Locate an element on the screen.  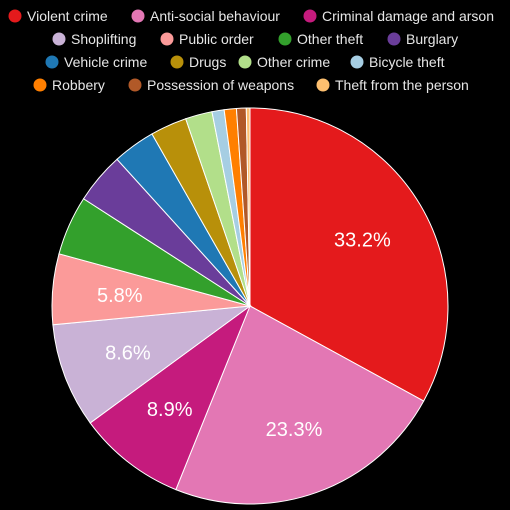
legend-item: Bicycle theft is located at coordinates (397, 62).